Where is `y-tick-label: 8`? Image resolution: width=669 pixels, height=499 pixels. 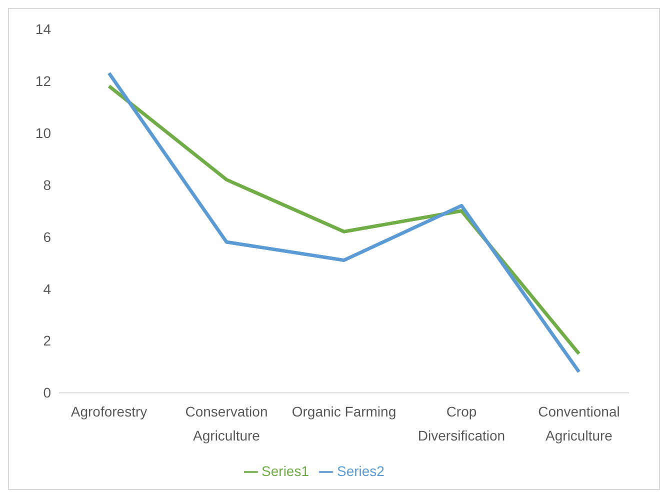
y-tick-label: 8 is located at coordinates (47, 184).